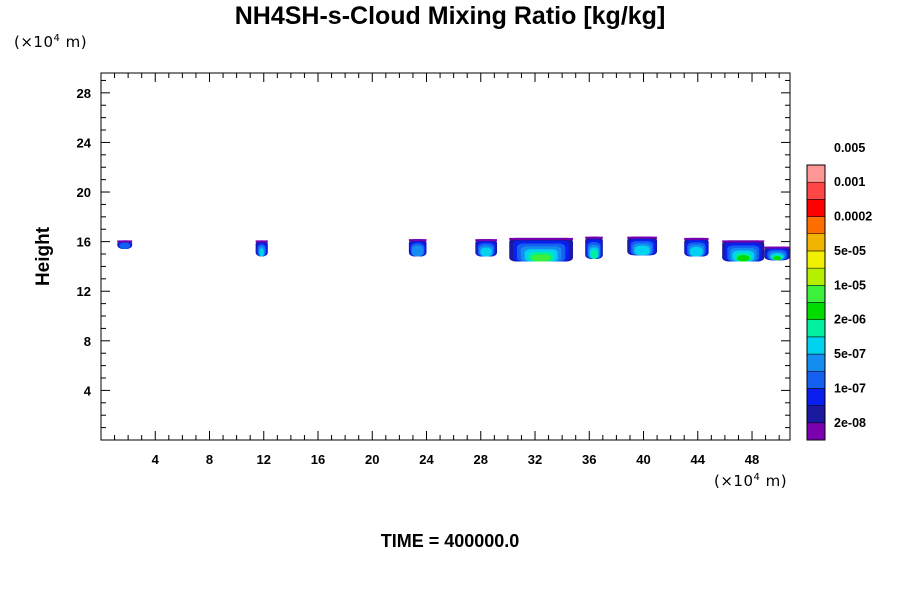 The width and height of the screenshot is (900, 600). Describe the element at coordinates (264, 459) in the screenshot. I see `x-tick-label: 12` at that location.